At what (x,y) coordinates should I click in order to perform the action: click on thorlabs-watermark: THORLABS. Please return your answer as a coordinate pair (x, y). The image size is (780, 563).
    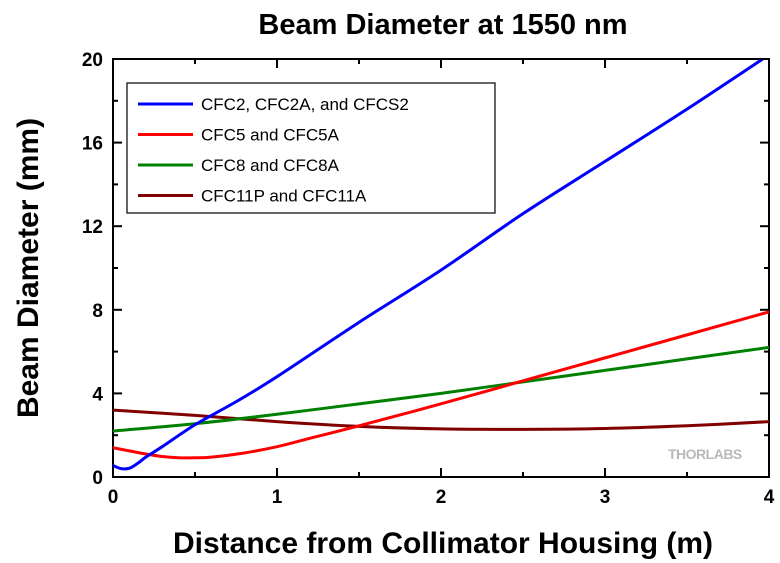
    Looking at the image, I should click on (705, 454).